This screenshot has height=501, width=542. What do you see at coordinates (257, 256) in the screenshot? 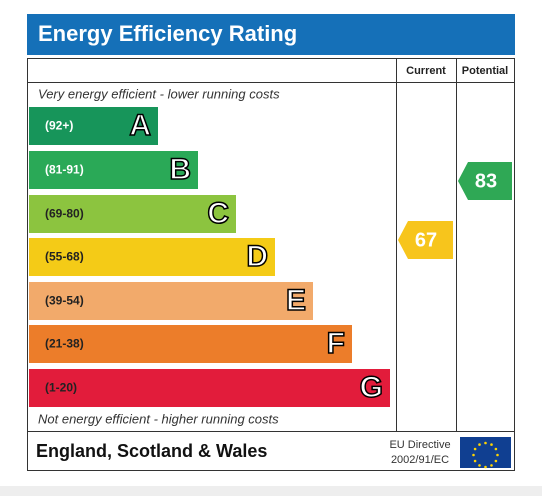
I see `band-letter: D` at bounding box center [257, 256].